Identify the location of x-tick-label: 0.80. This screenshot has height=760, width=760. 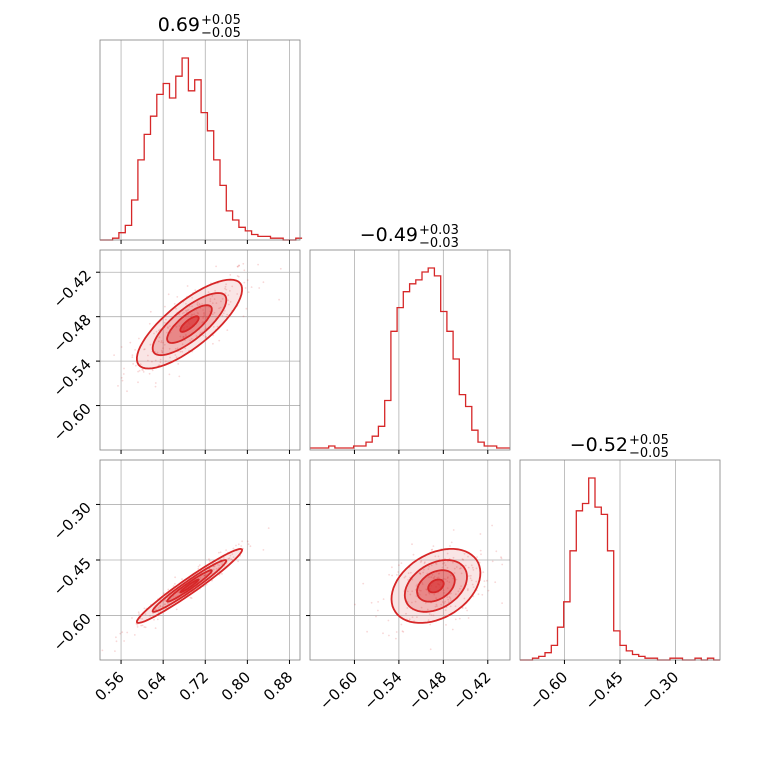
(236, 686).